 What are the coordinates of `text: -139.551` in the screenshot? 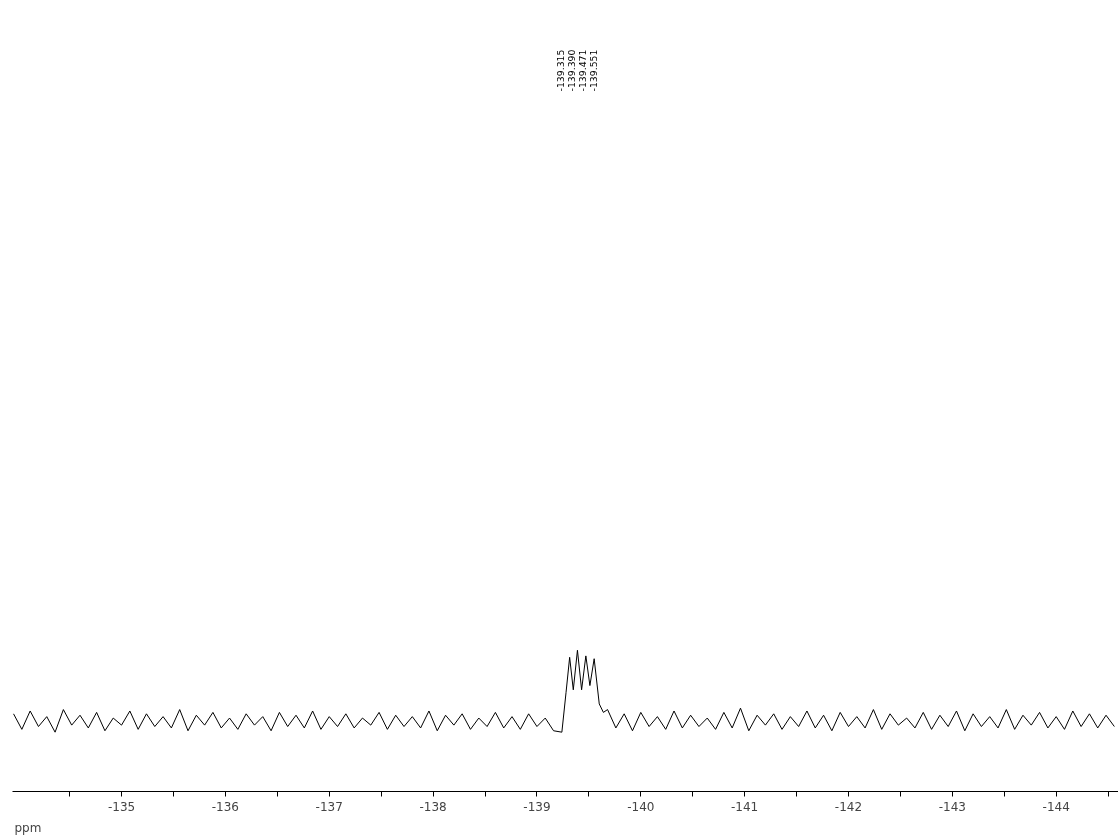 It's located at (594, 70).